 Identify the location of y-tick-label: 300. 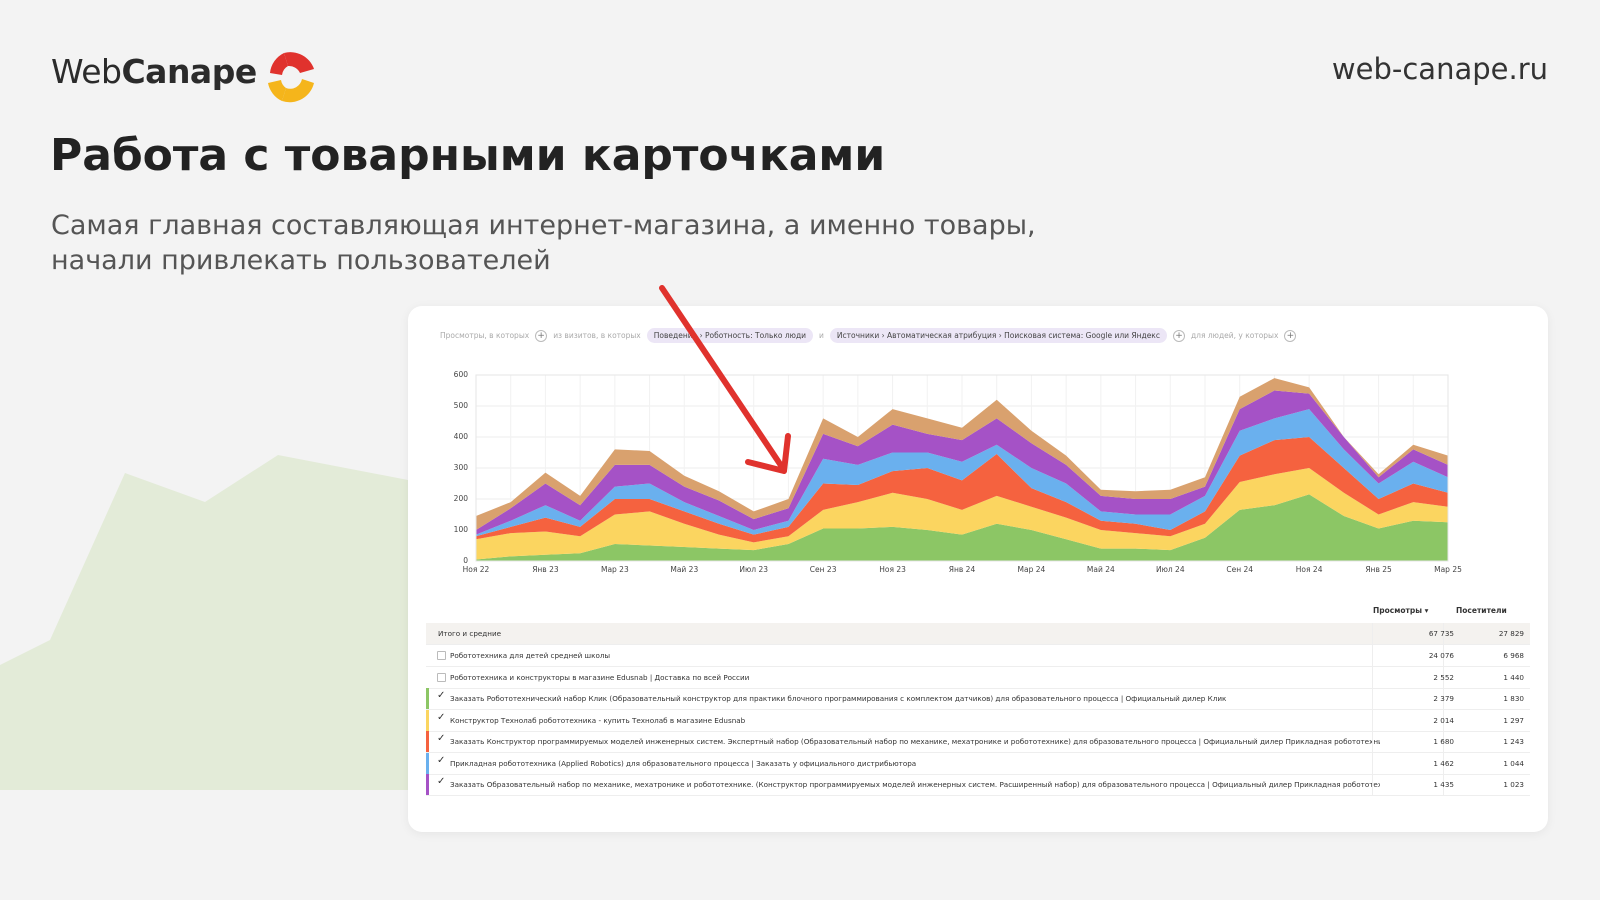
(461, 467).